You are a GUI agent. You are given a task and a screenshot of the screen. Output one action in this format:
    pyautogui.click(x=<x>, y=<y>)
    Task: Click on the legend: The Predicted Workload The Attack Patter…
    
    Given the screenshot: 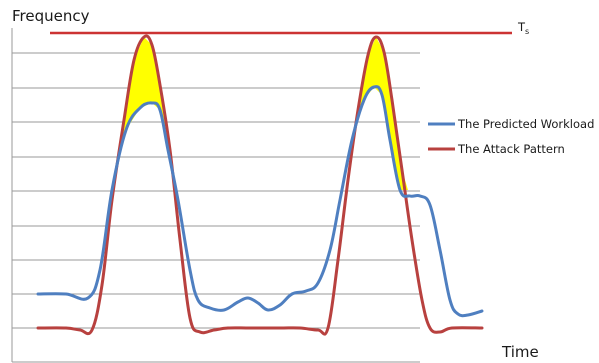 What is the action you would take?
    pyautogui.click(x=511, y=136)
    